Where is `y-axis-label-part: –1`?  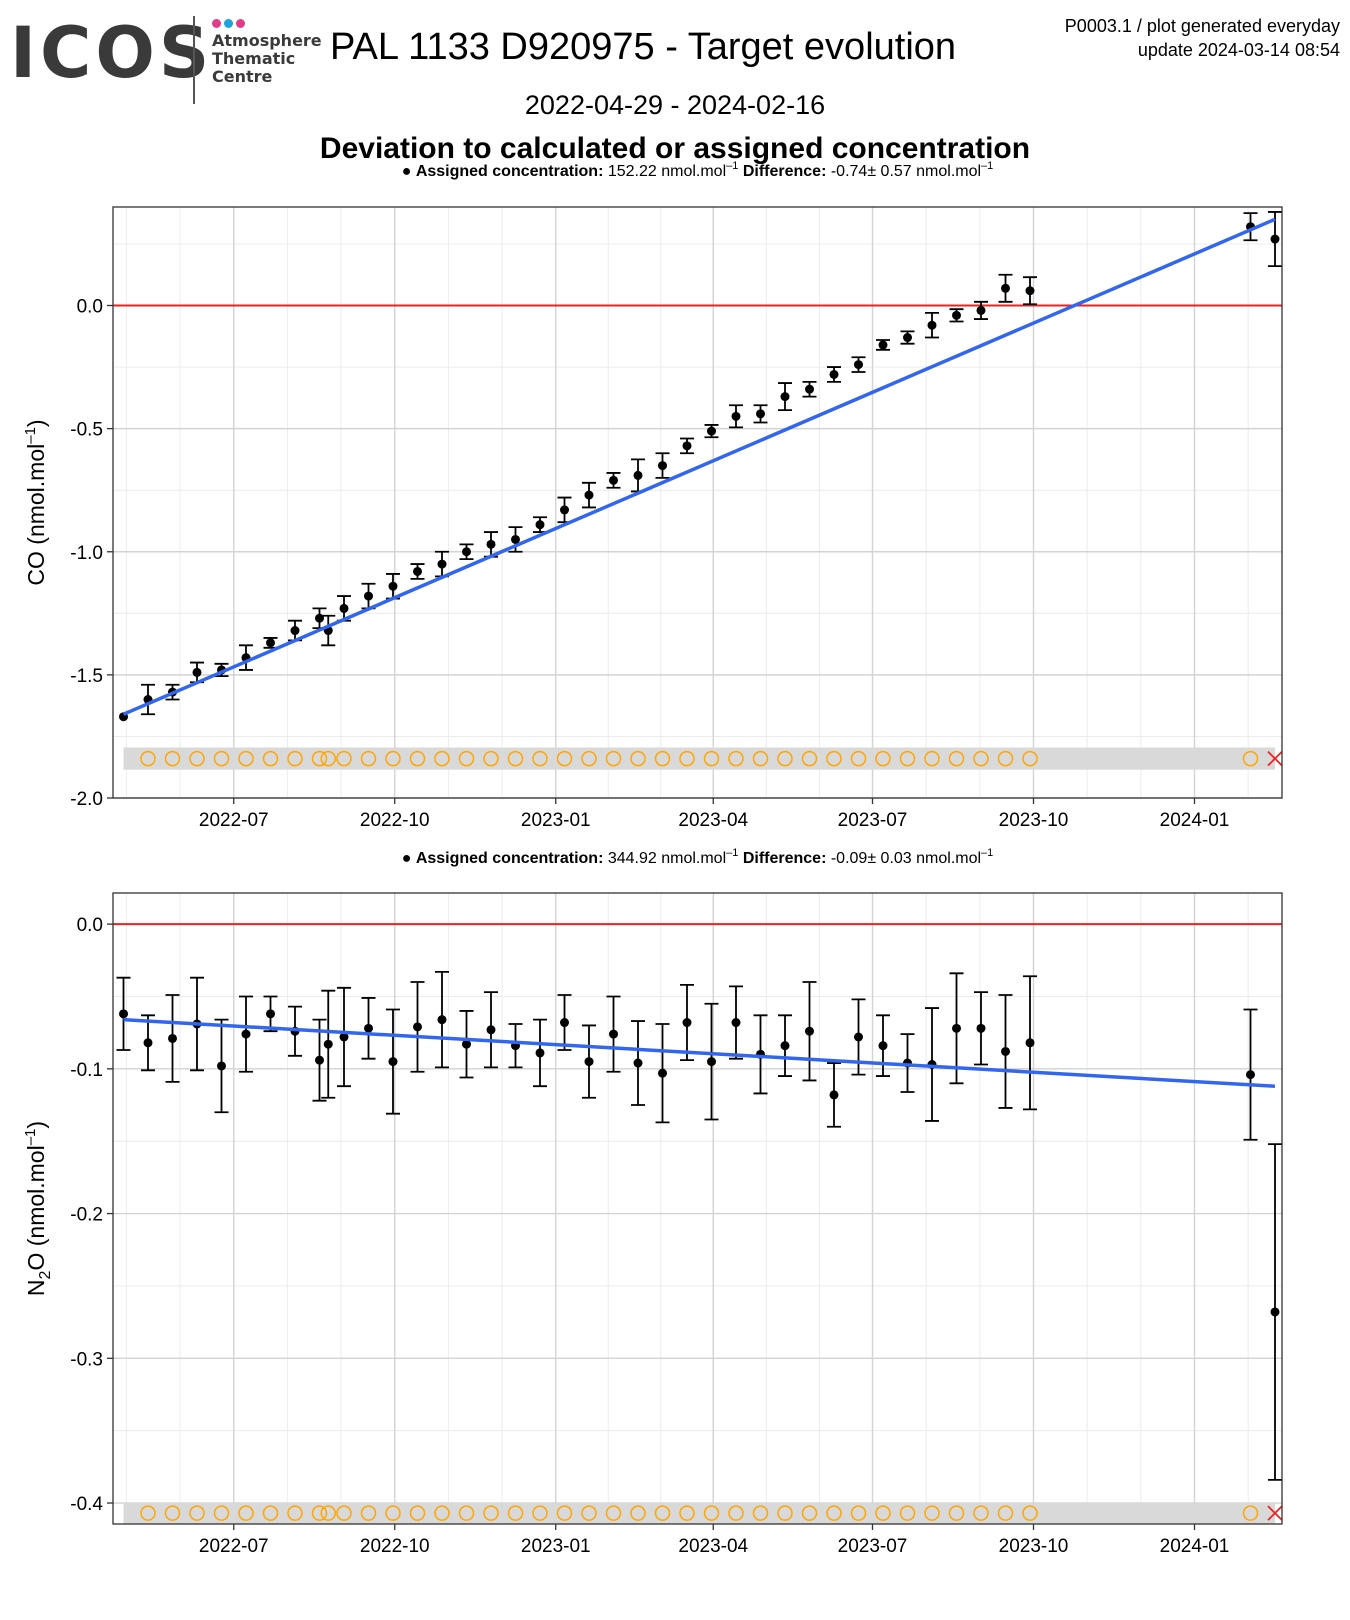 y-axis-label-part: –1 is located at coordinates (30, 1137).